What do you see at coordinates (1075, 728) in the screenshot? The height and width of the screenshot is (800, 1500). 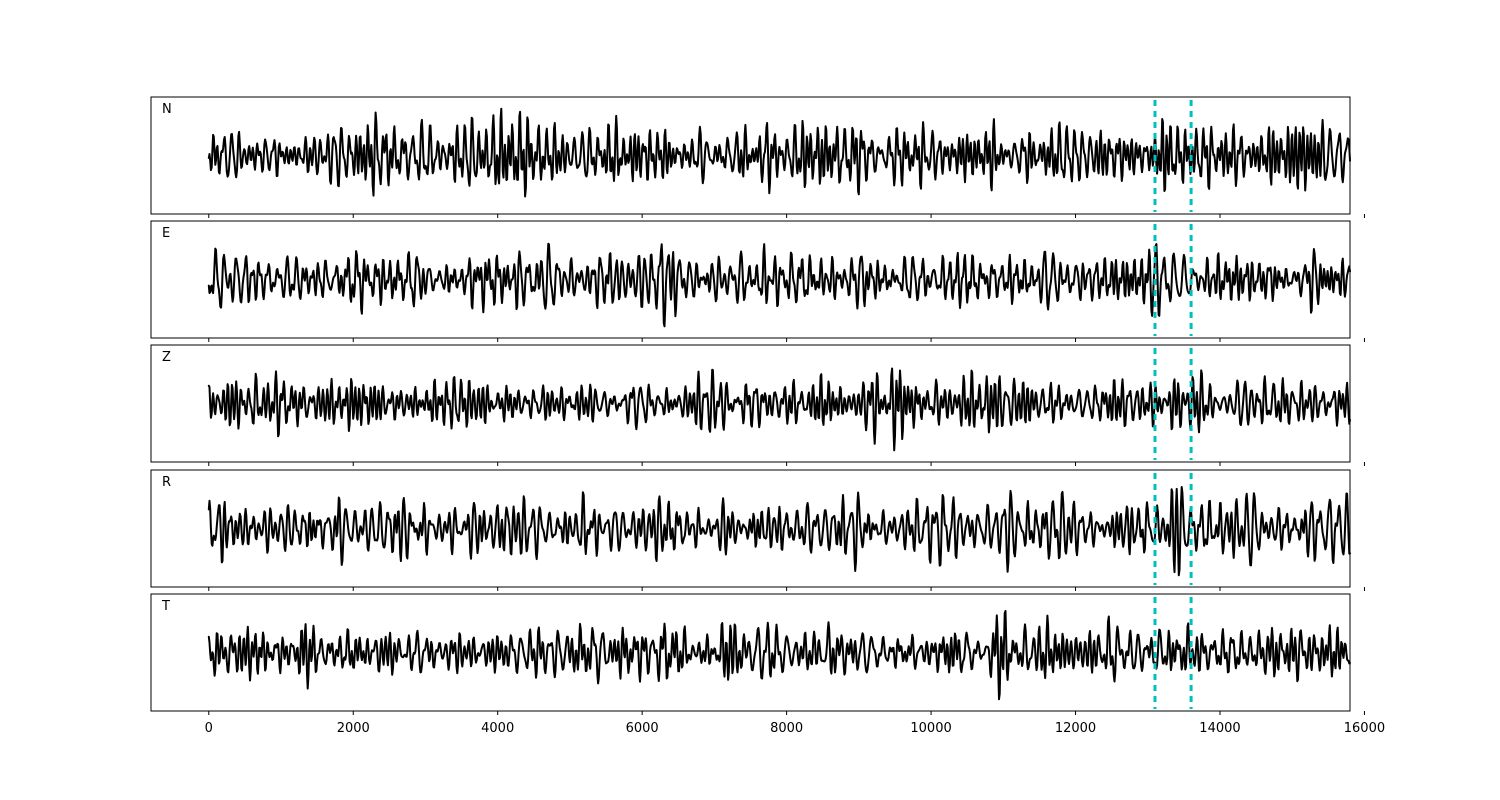 I see `x-tick-label: 12000` at bounding box center [1075, 728].